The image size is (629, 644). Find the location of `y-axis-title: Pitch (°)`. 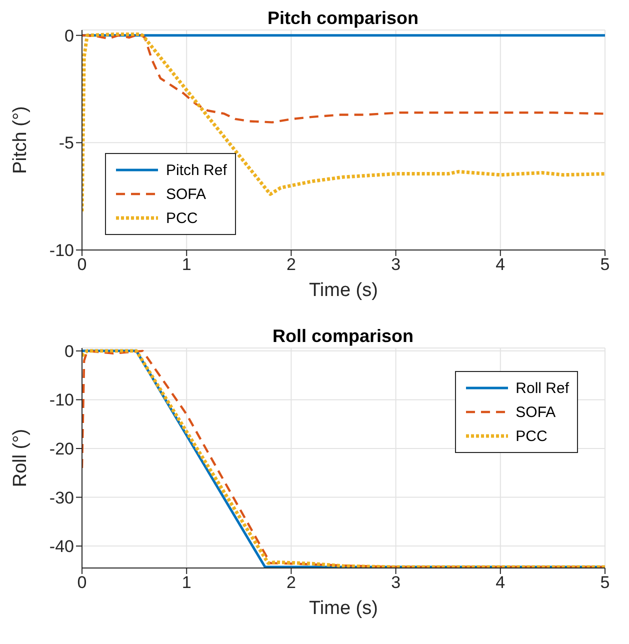

y-axis-title: Pitch (°) is located at coordinates (20, 140).